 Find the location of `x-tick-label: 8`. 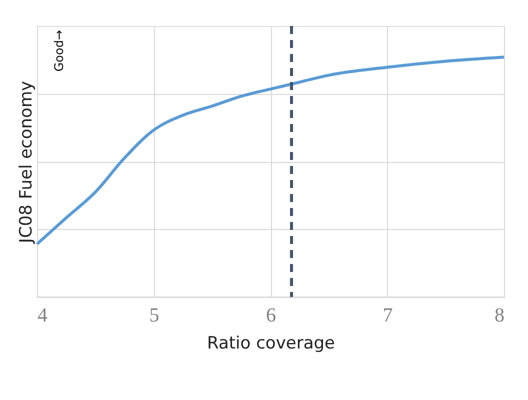

x-tick-label: 8 is located at coordinates (499, 315).